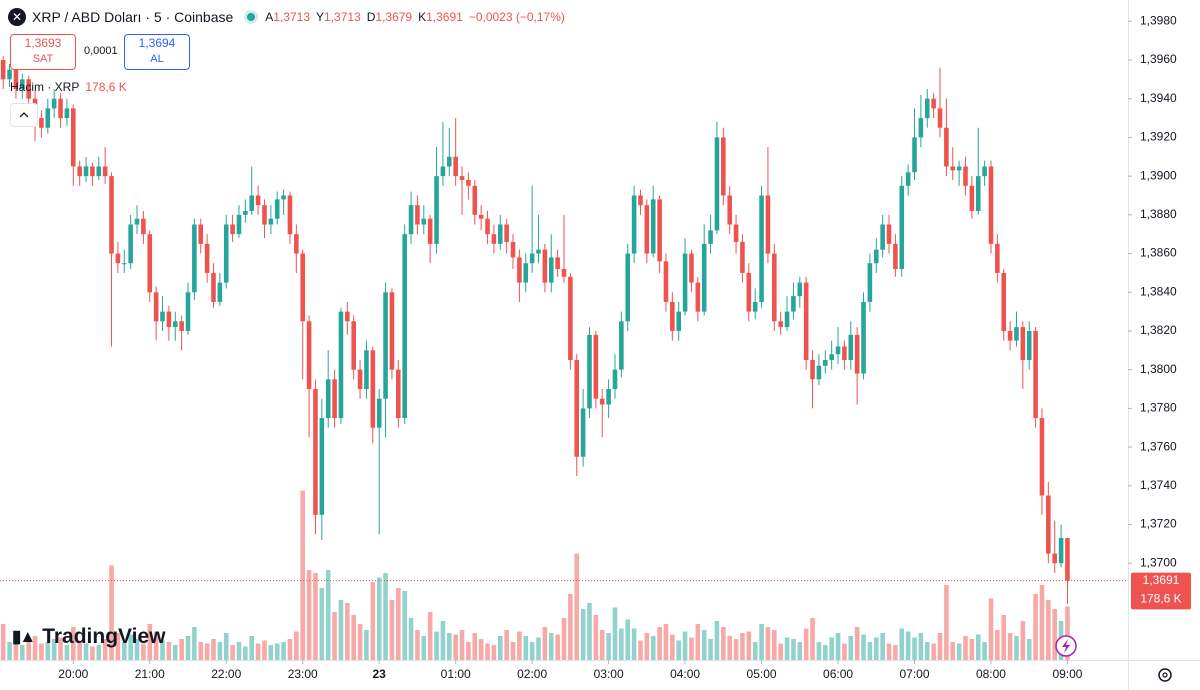 This screenshot has height=690, width=1200. Describe the element at coordinates (1066, 646) in the screenshot. I see `alert-bolt` at that location.